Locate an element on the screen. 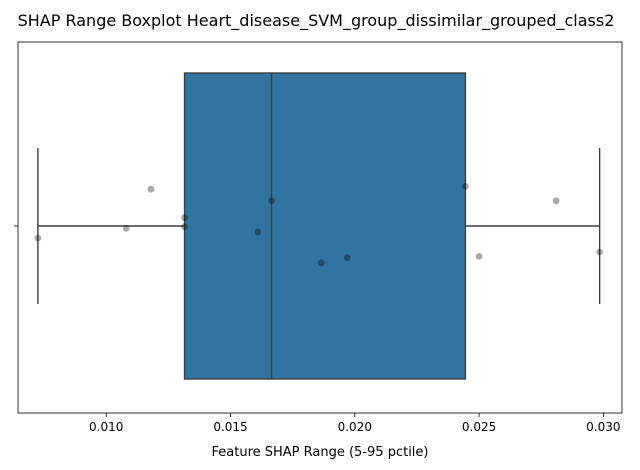 Image resolution: width=640 pixels, height=470 pixels. x-tick-label: 0.015 is located at coordinates (230, 427).